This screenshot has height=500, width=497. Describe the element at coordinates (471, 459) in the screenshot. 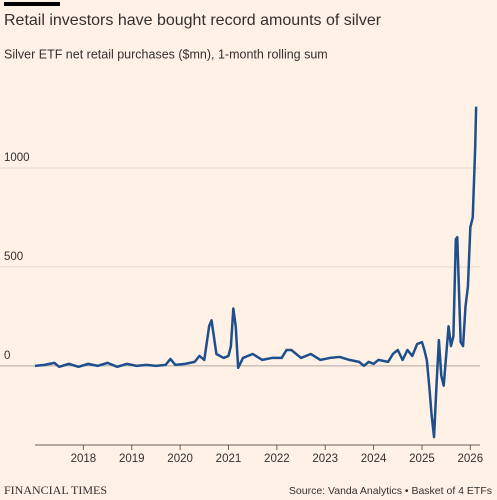

I see `x-tick-label: 2026` at that location.